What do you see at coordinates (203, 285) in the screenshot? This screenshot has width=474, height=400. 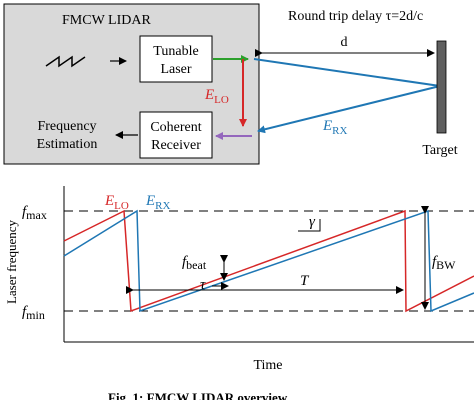 I see `tau-label: τ` at bounding box center [203, 285].